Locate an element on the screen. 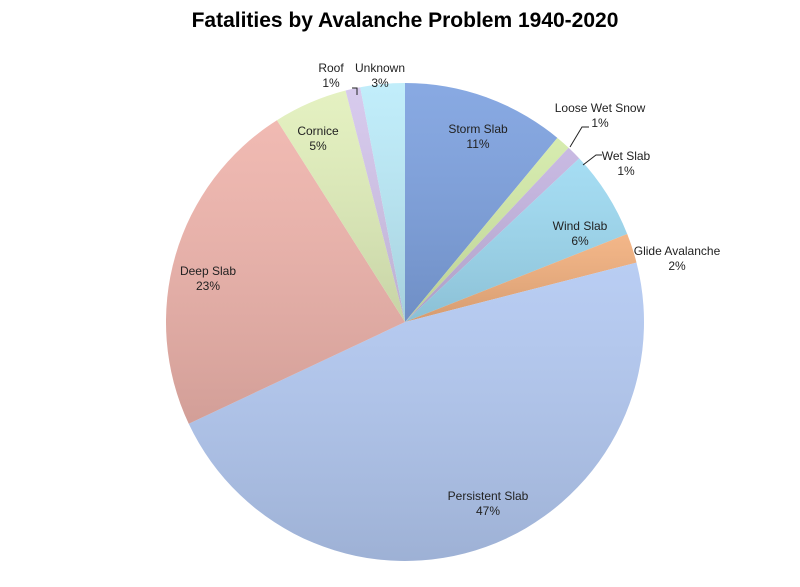 The height and width of the screenshot is (587, 800). data-label: Deep Slab 23% is located at coordinates (208, 278).